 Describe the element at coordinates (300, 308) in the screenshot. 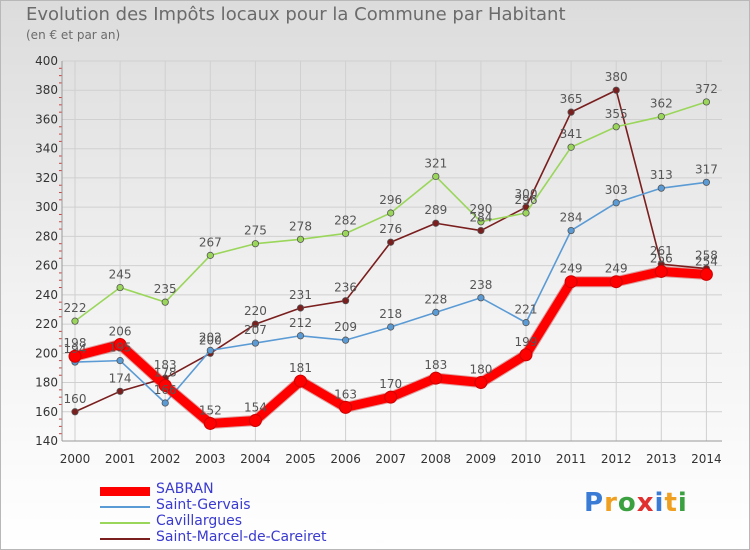

I see `data-point-saint-marcel-de-careiret-2005` at that location.